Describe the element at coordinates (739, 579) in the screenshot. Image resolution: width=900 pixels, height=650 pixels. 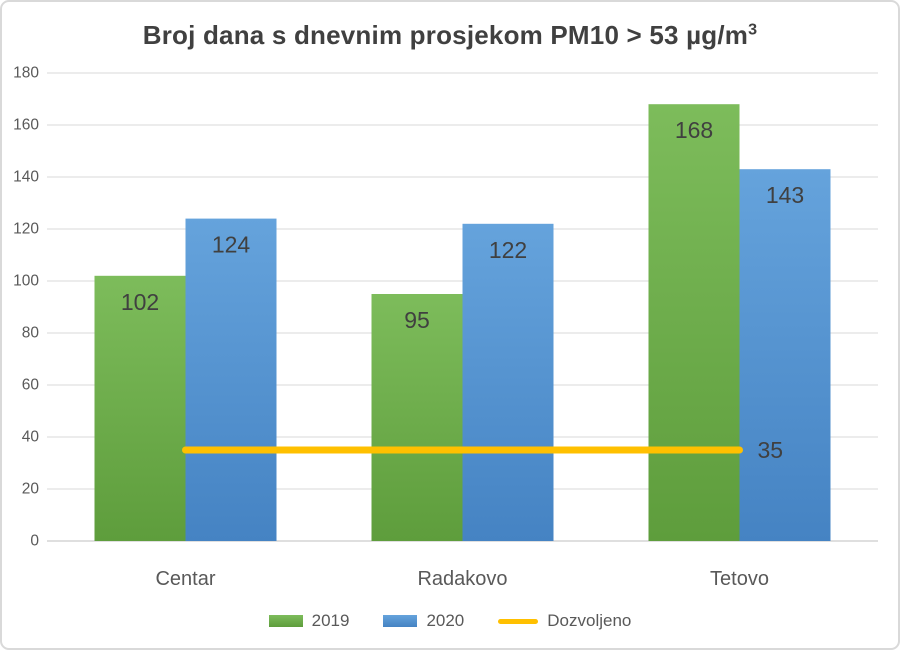
I see `x-axis-category-label: Tetovo` at that location.